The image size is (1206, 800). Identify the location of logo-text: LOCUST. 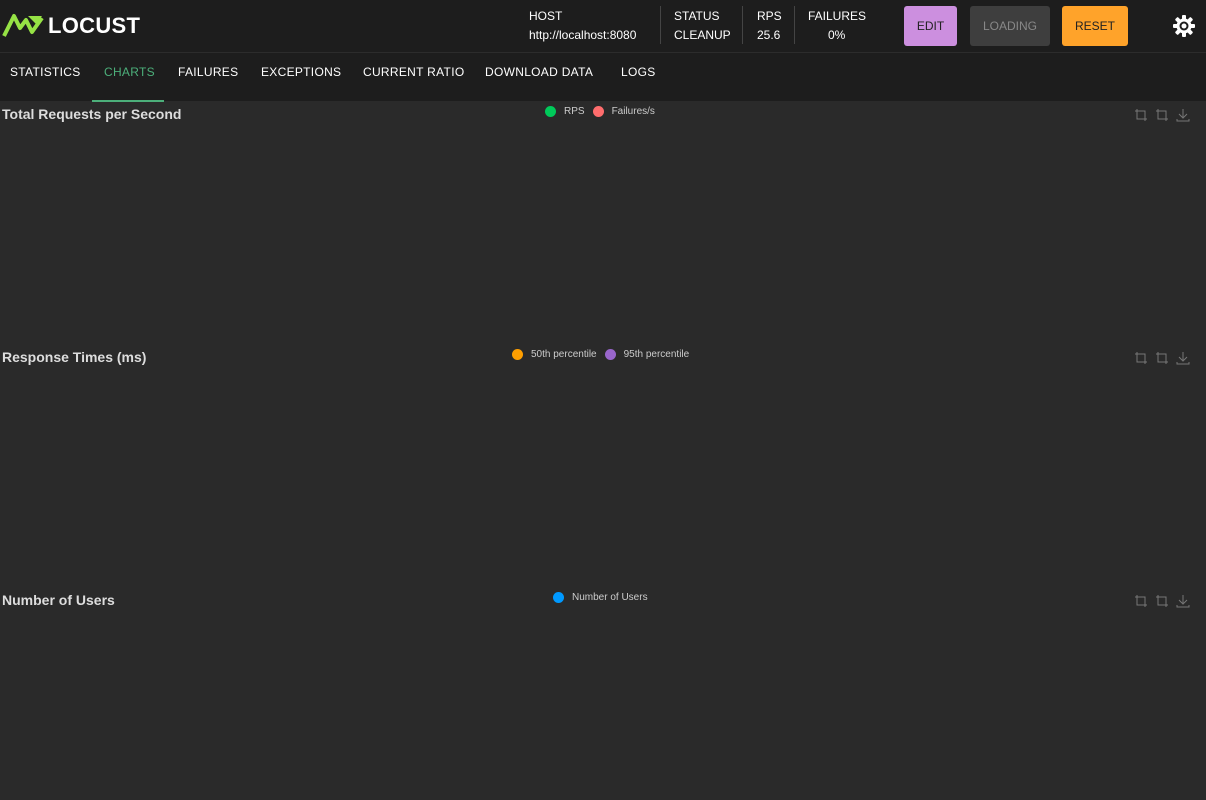
(94, 25).